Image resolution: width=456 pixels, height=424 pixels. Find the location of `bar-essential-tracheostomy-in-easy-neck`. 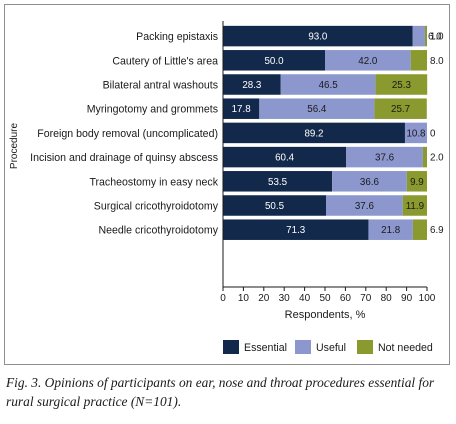

bar-essential-tracheostomy-in-easy-neck is located at coordinates (278, 181).